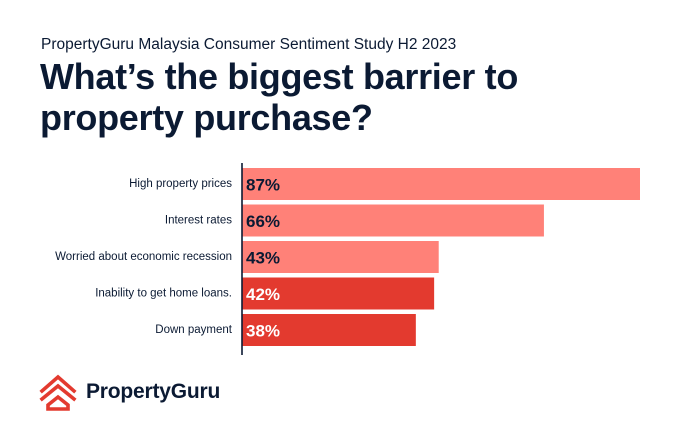 The image size is (700, 430). Describe the element at coordinates (163, 294) in the screenshot. I see `category-label: Inability to get home loans.` at that location.